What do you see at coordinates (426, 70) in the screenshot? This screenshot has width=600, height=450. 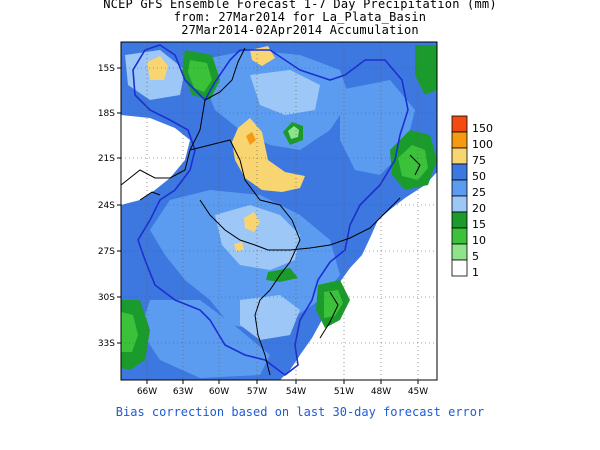 I see `green-patch-northeast` at bounding box center [426, 70].